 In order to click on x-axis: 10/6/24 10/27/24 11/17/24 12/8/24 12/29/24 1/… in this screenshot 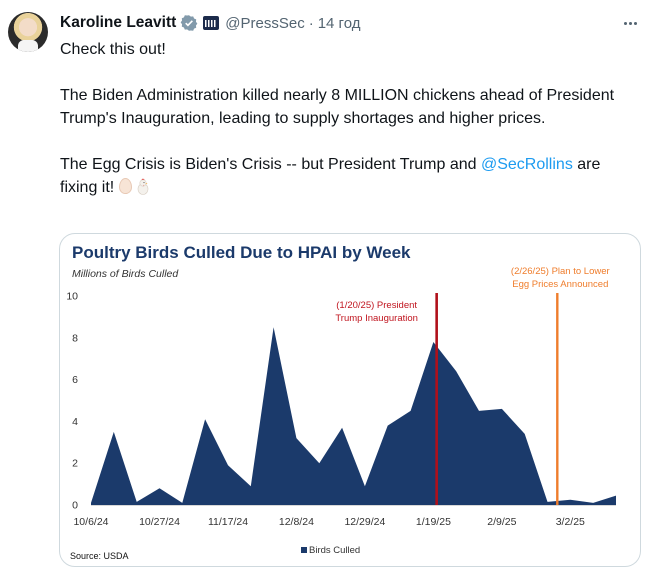, I will do `click(329, 522)`.